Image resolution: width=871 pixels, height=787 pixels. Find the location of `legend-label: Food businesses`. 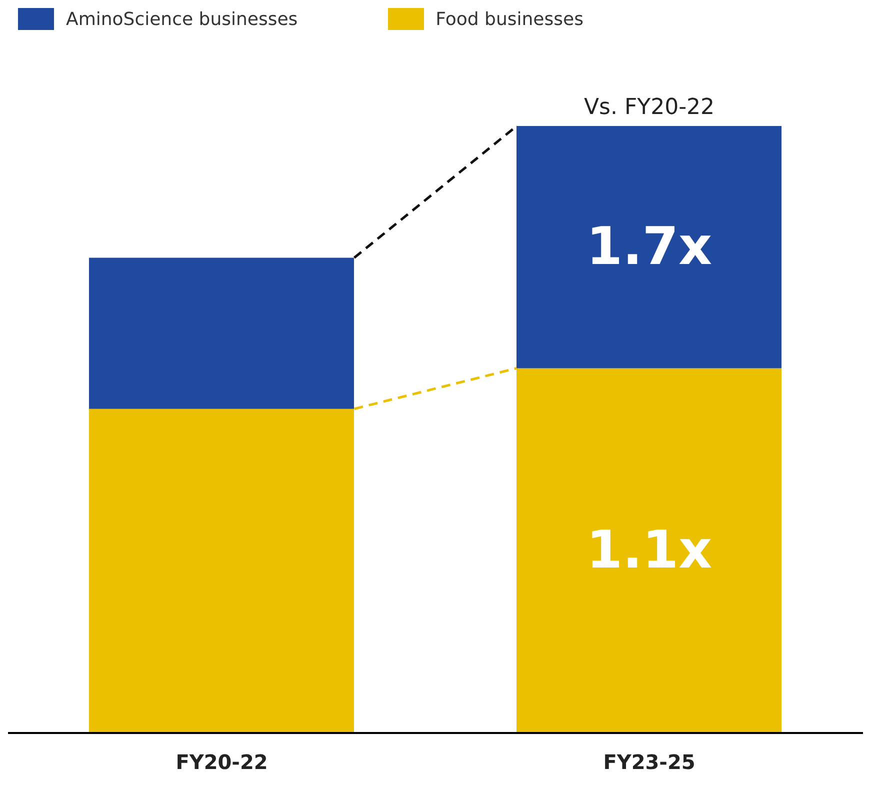

legend-label: Food businesses is located at coordinates (510, 19).